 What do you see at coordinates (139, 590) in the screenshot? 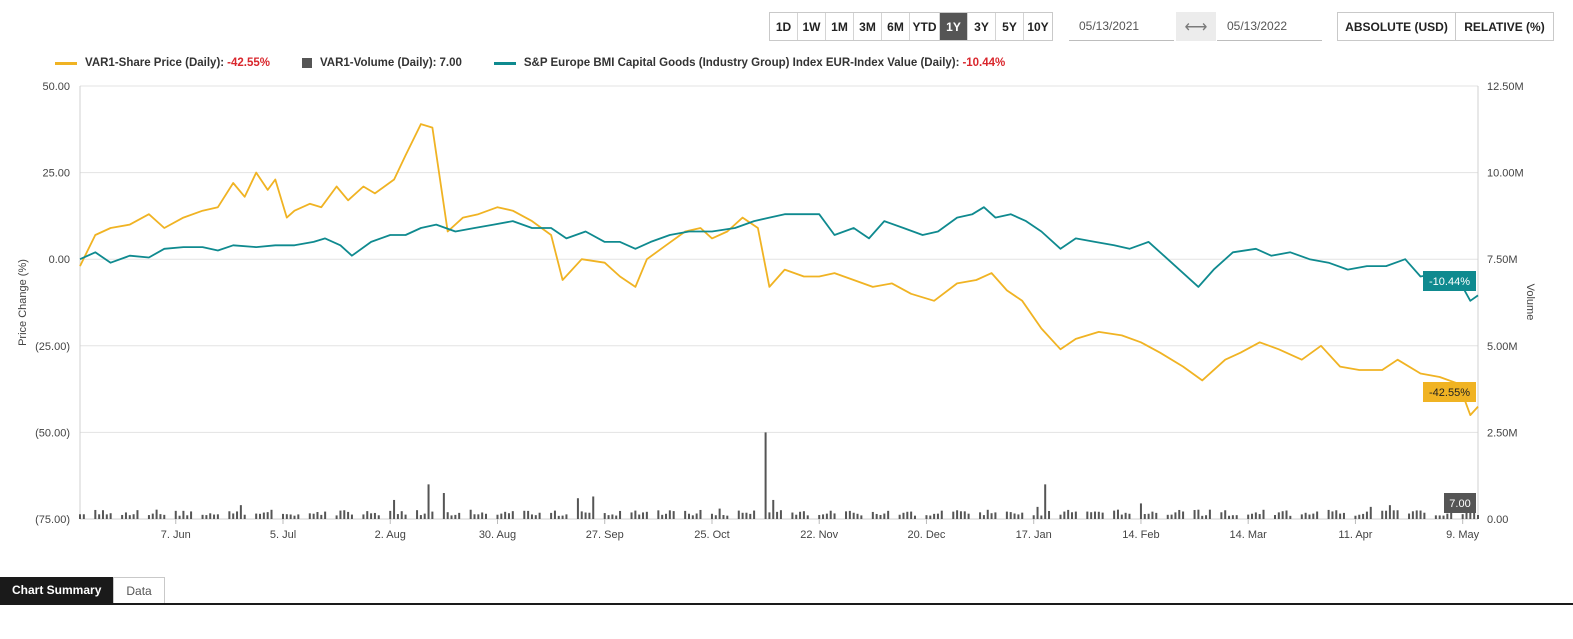
I see `tab-data: Data` at bounding box center [139, 590].